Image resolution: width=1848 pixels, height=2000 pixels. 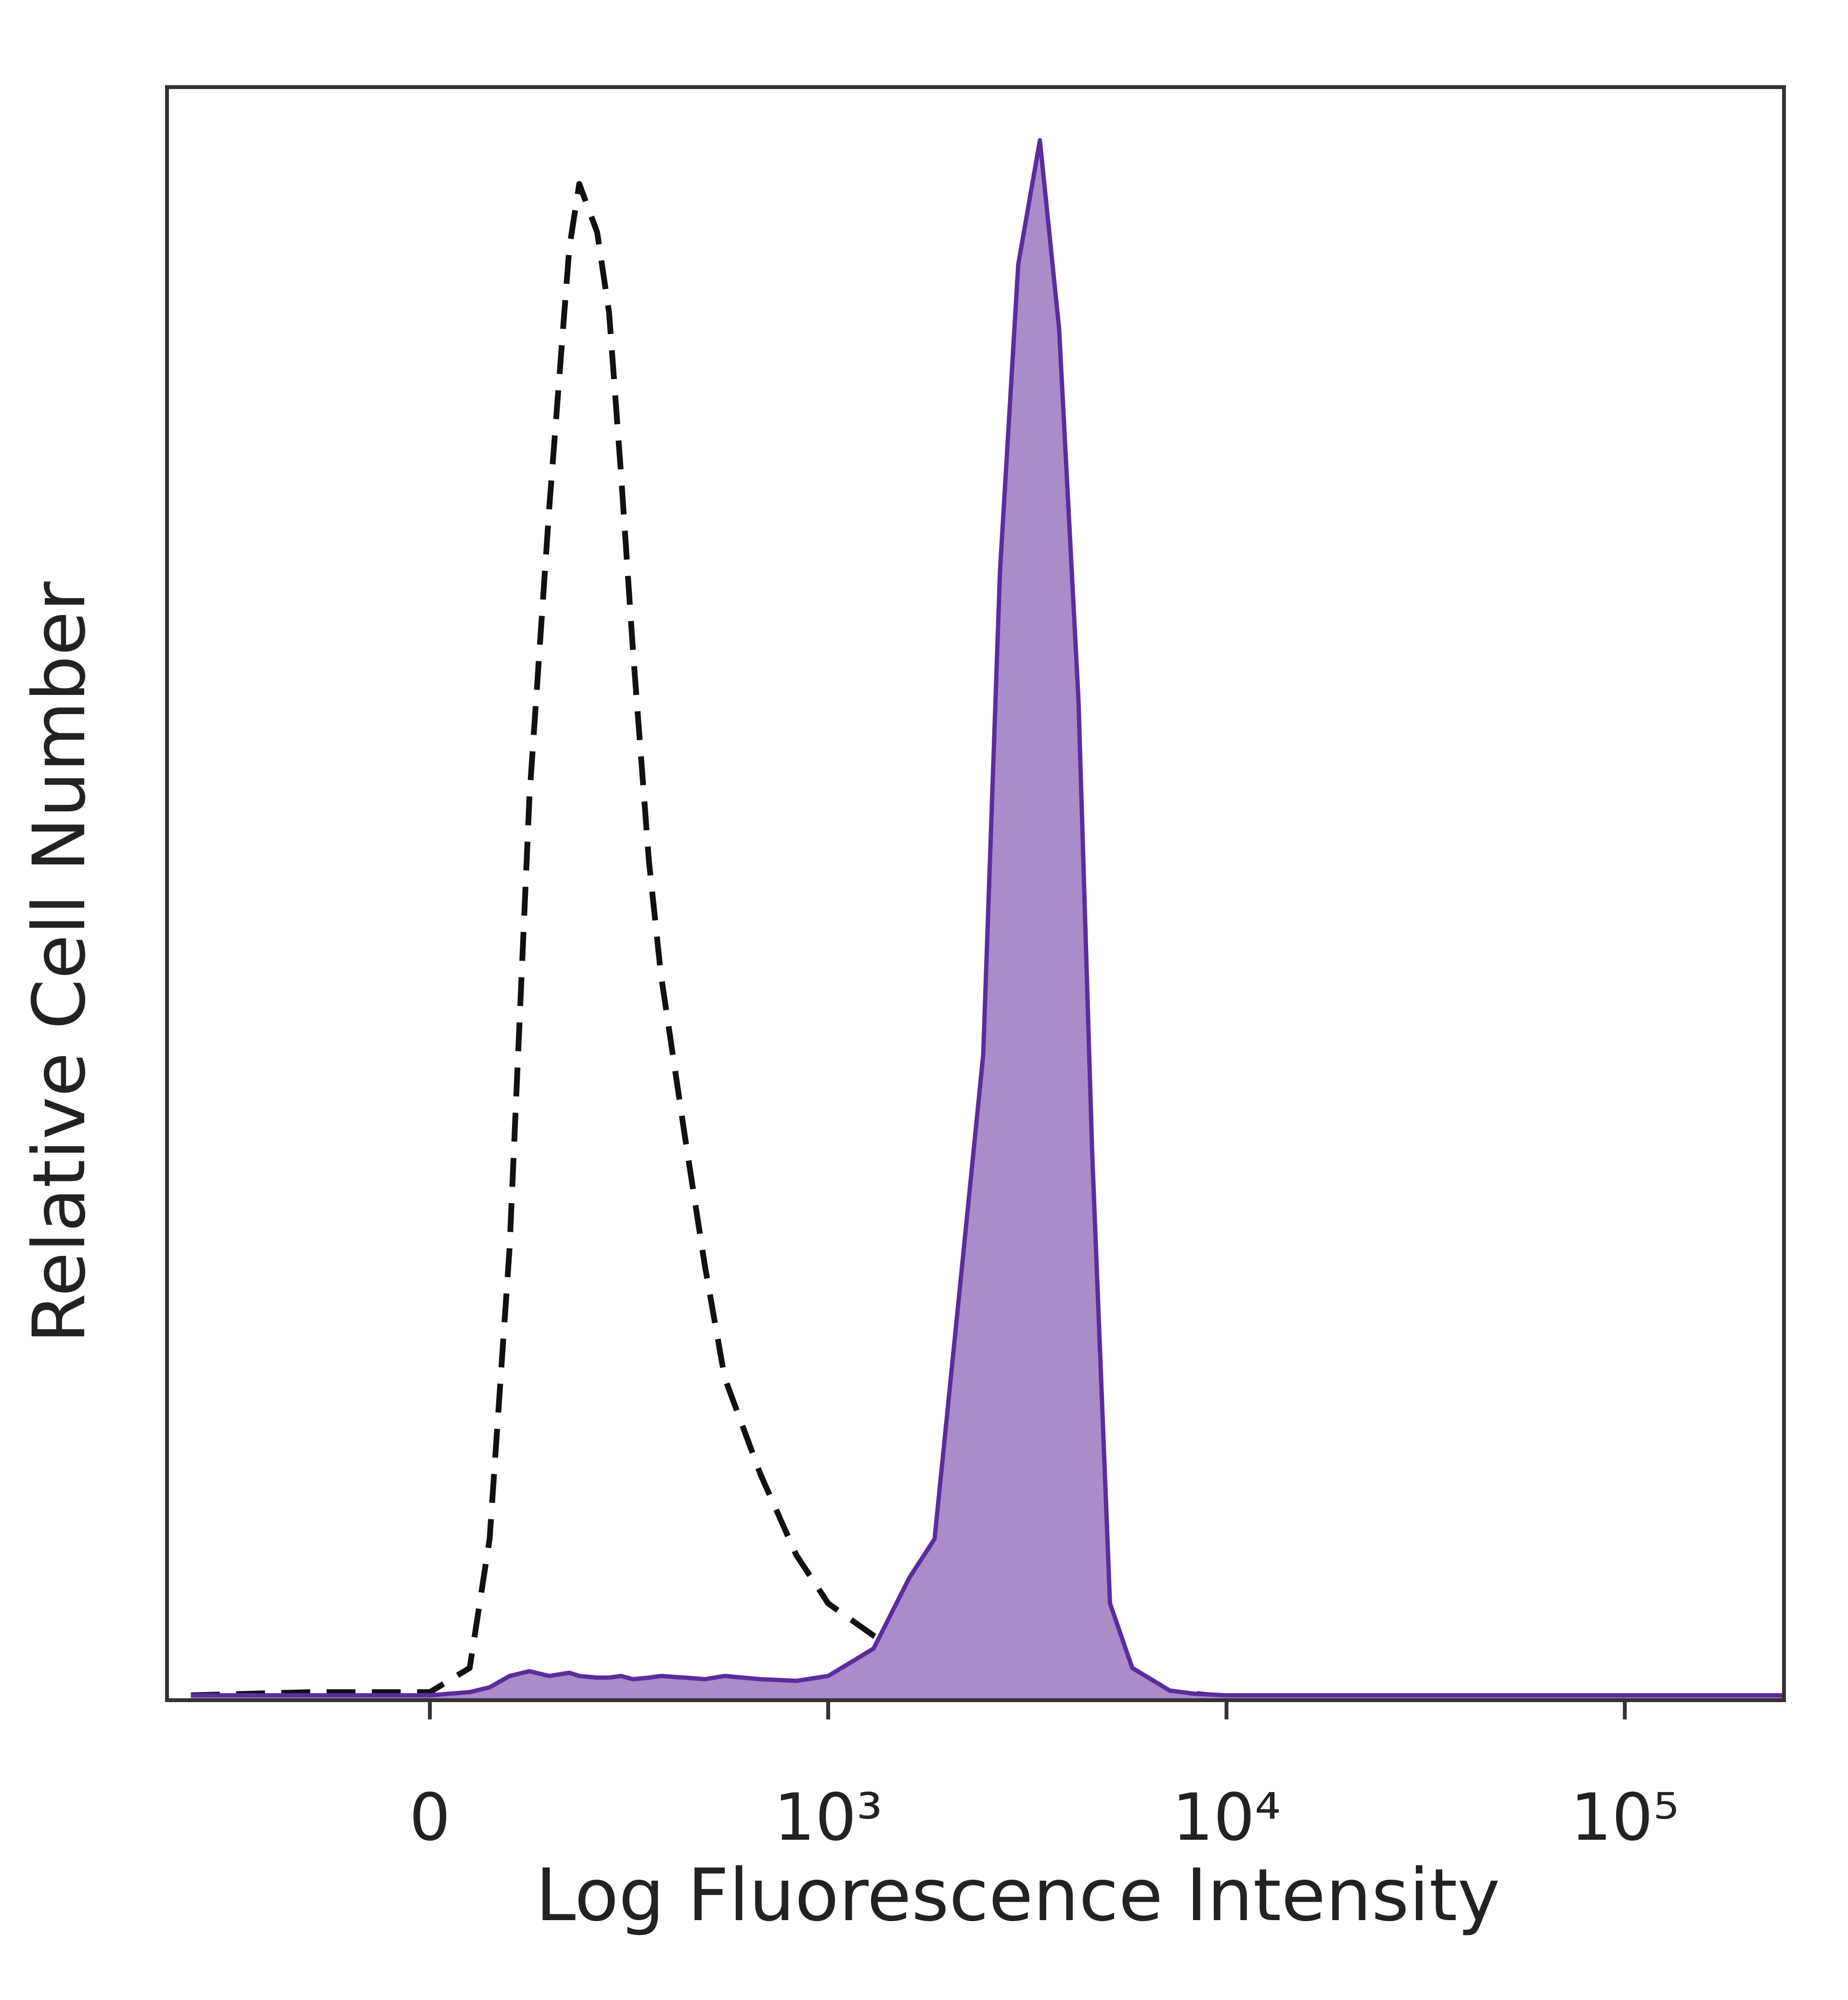 I want to click on x-tick-label: 10⁵, so click(x=1624, y=1817).